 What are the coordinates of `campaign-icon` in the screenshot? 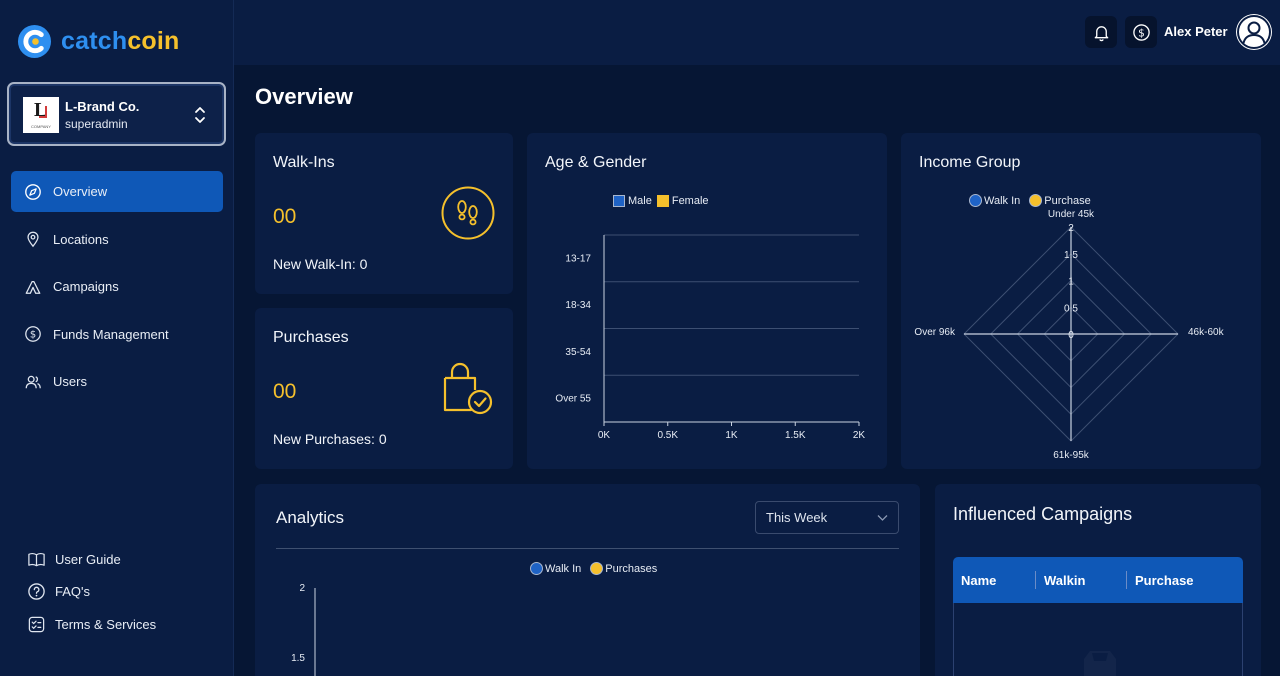 It's located at (33, 287).